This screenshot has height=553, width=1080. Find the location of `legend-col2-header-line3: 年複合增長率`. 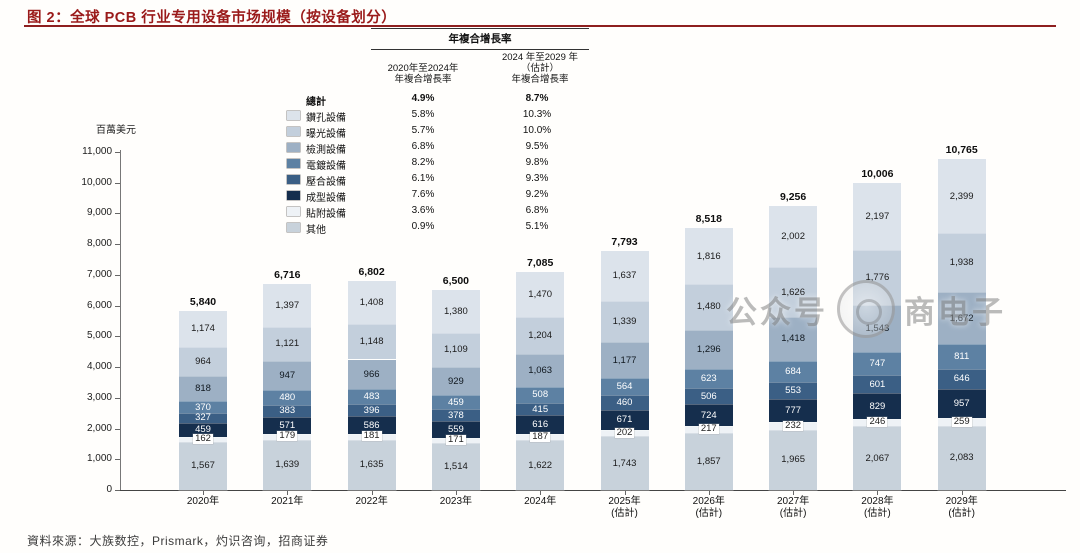

legend-col2-header-line3: 年複合增長率 is located at coordinates (540, 79).